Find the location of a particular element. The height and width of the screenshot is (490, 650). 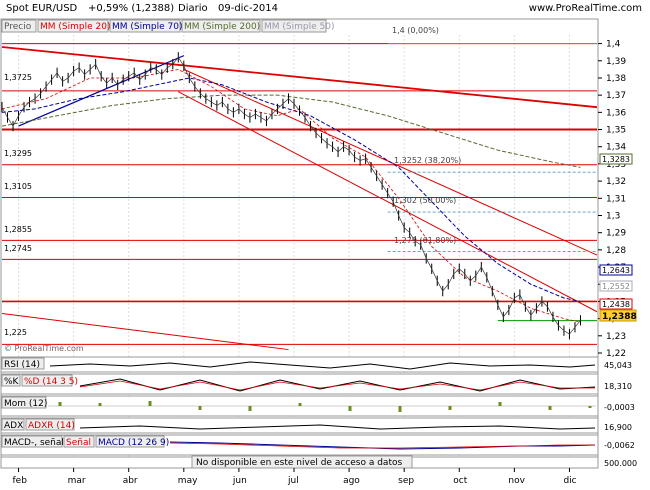

mom-histogram is located at coordinates (325, 406).